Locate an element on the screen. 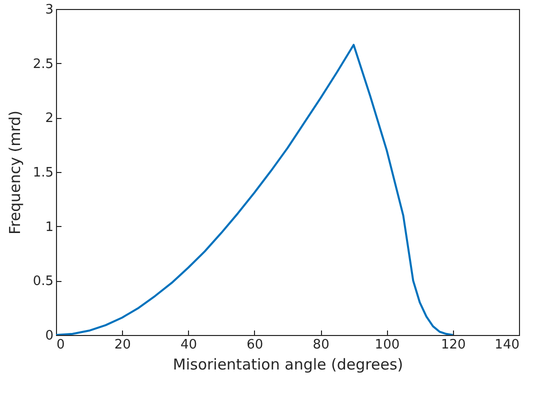 This screenshot has height=393, width=533. x-tick-label: 60 is located at coordinates (255, 345).